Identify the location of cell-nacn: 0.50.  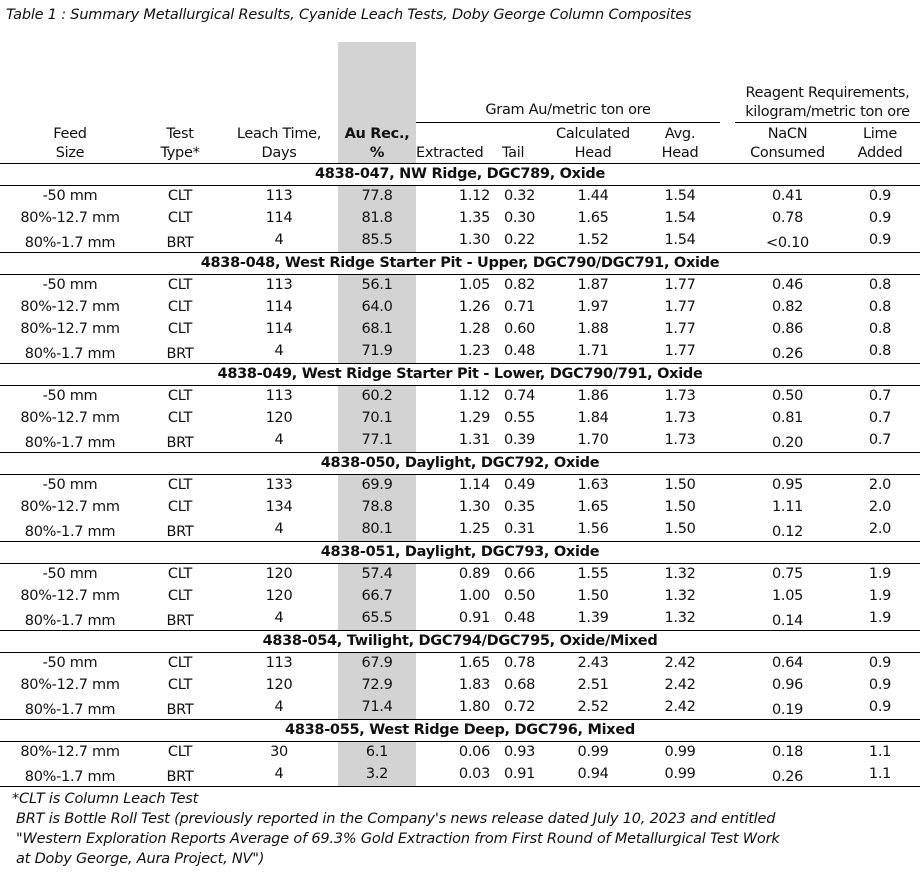
(787, 396).